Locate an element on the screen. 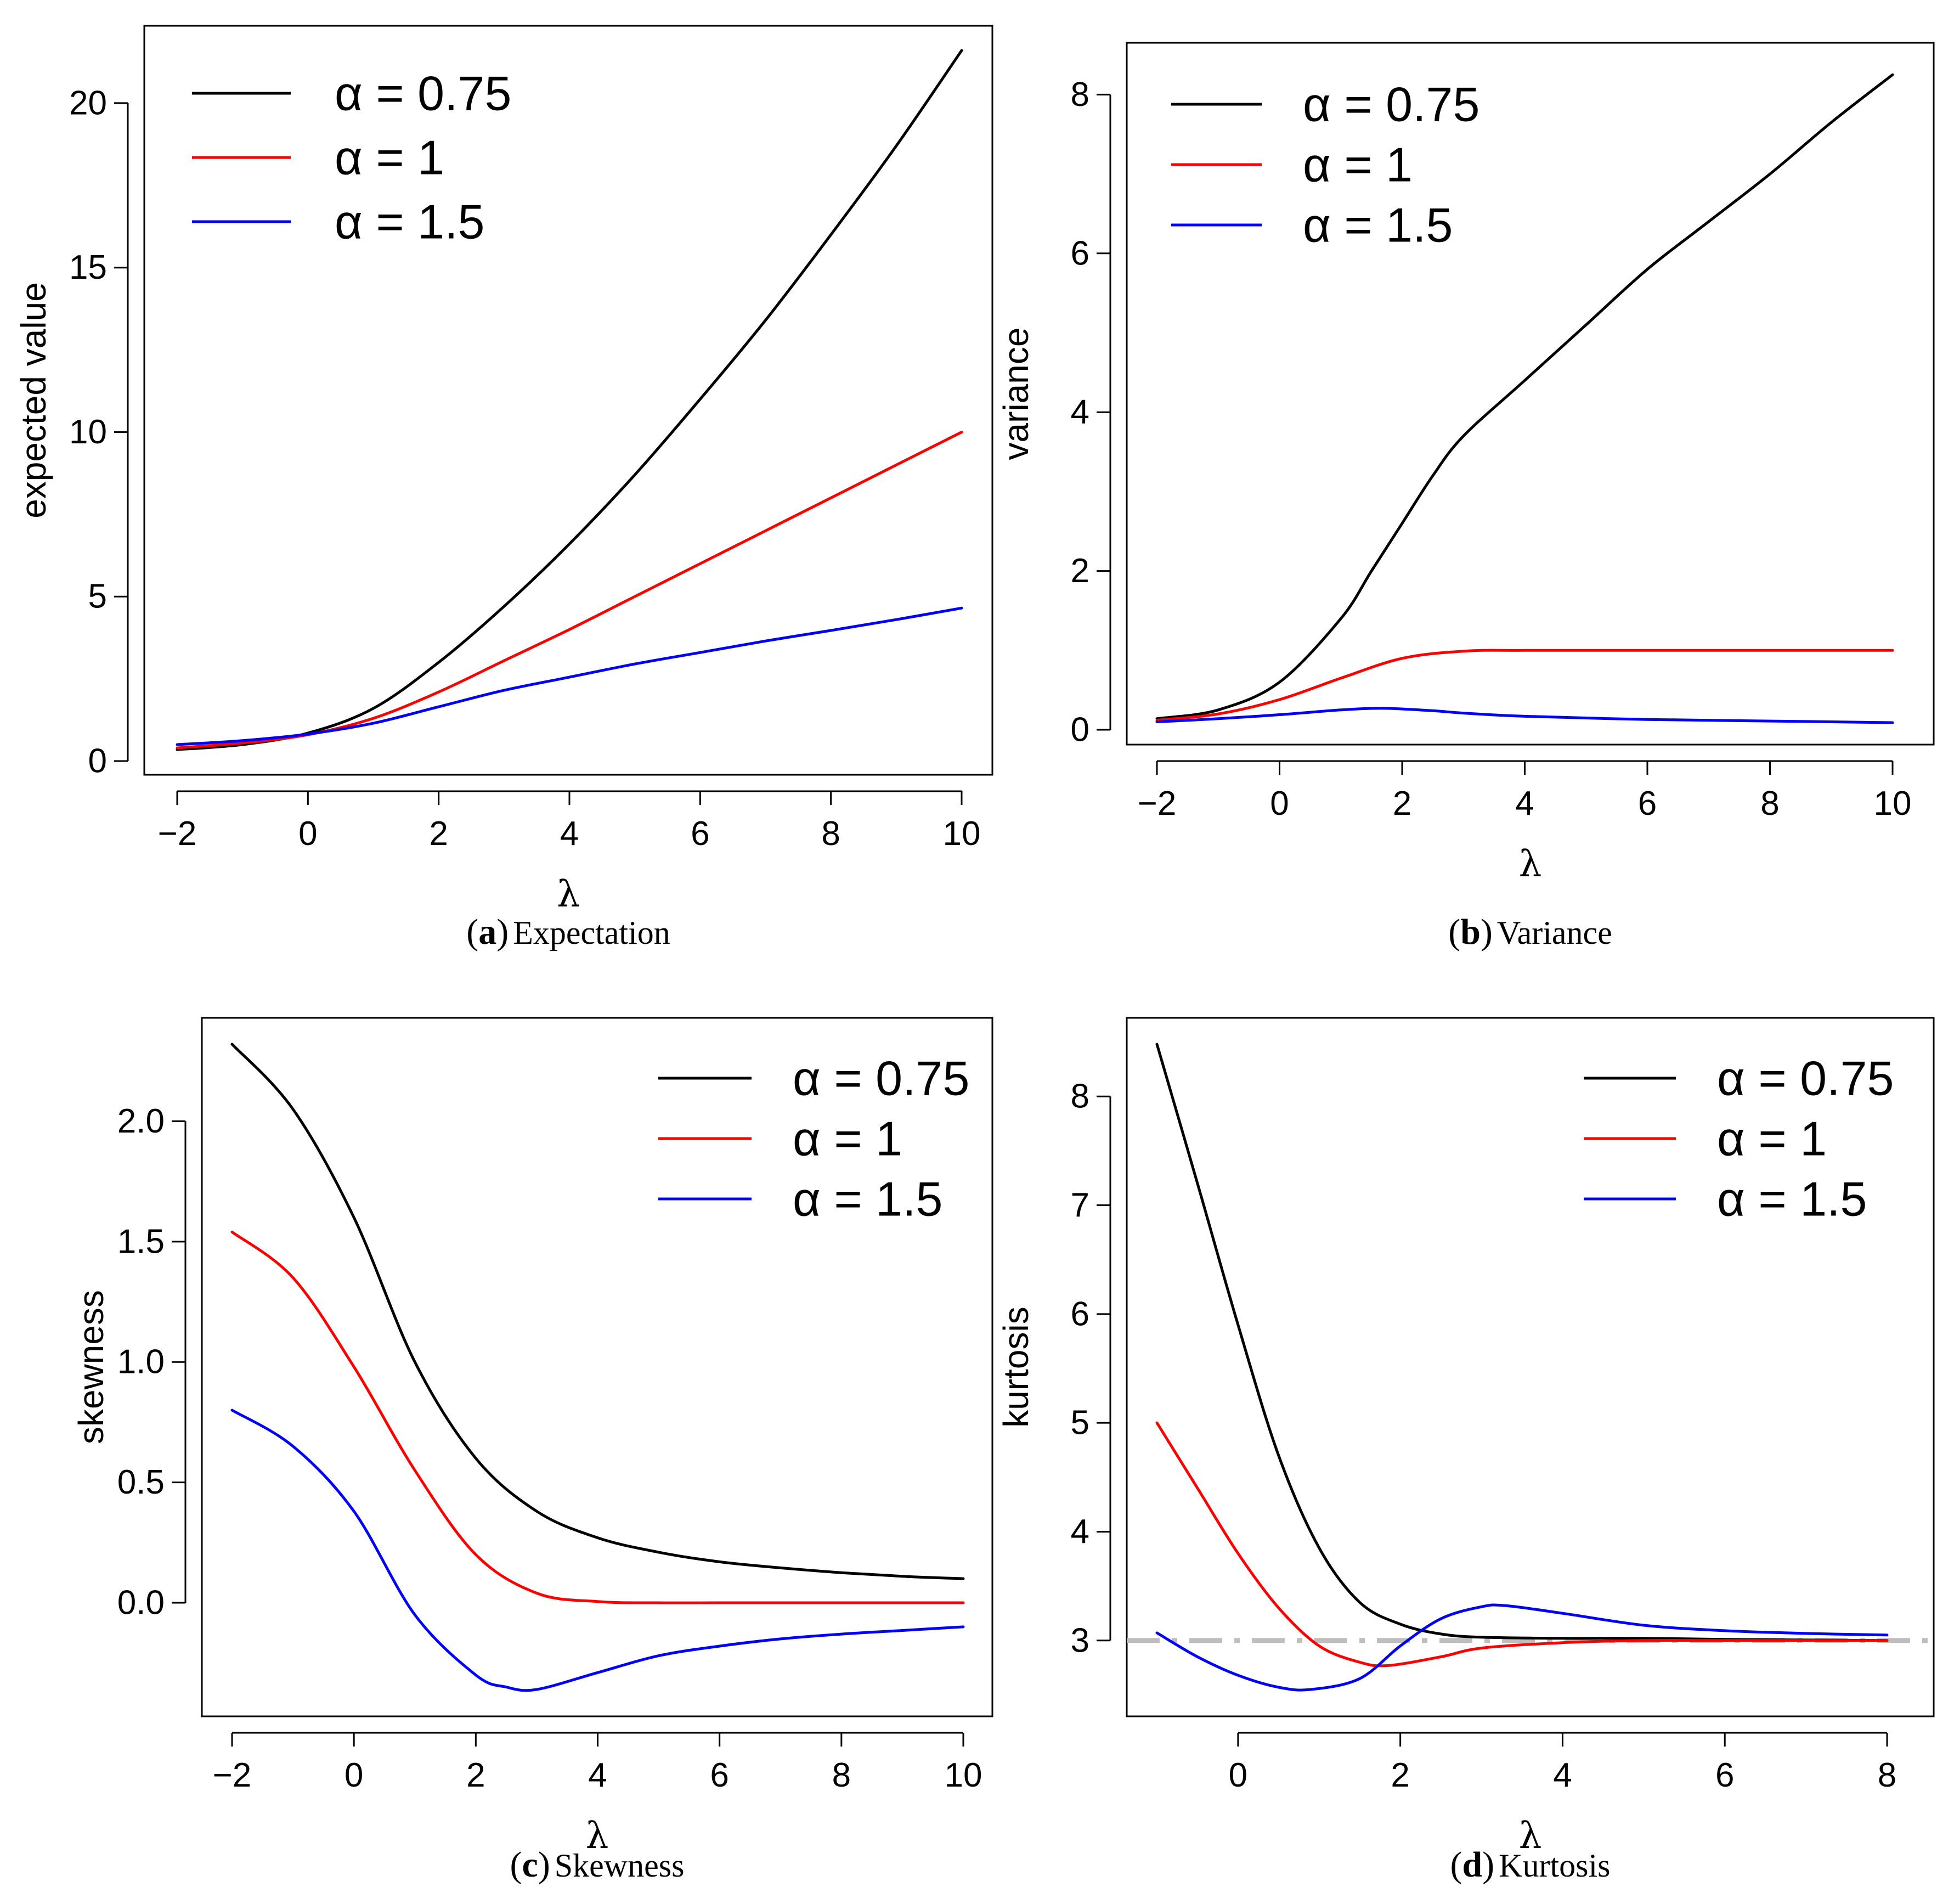 The width and height of the screenshot is (1937, 1904). y-tick-label: 7 is located at coordinates (1080, 1205).